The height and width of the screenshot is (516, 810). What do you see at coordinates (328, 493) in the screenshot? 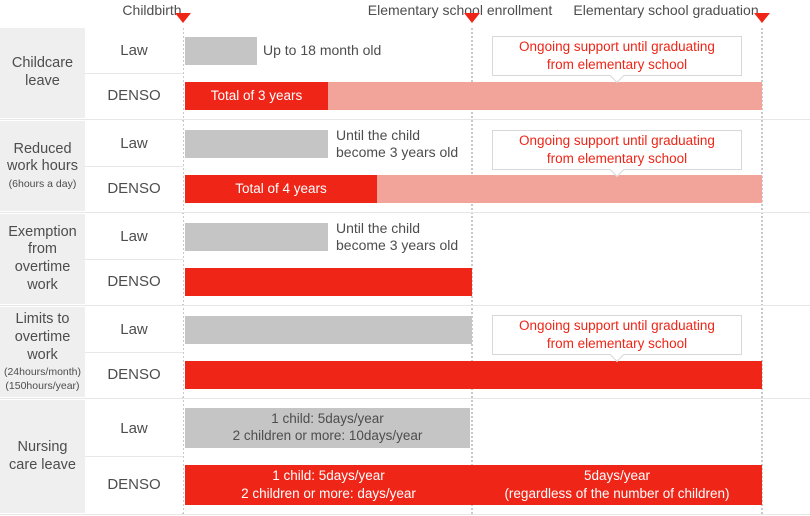
I see `bar-segment-line: 2 children or more: days/year` at bounding box center [328, 493].